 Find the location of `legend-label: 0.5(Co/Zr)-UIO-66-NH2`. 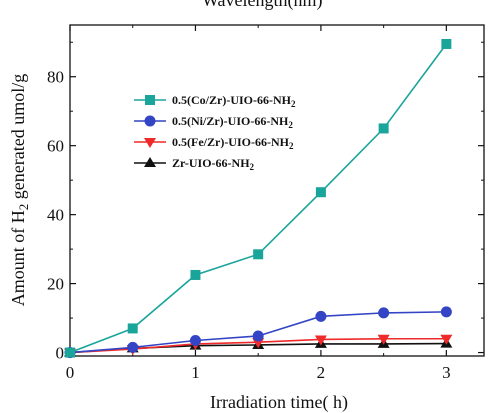

legend-label: 0.5(Co/Zr)-UIO-66-NH2 is located at coordinates (234, 101).